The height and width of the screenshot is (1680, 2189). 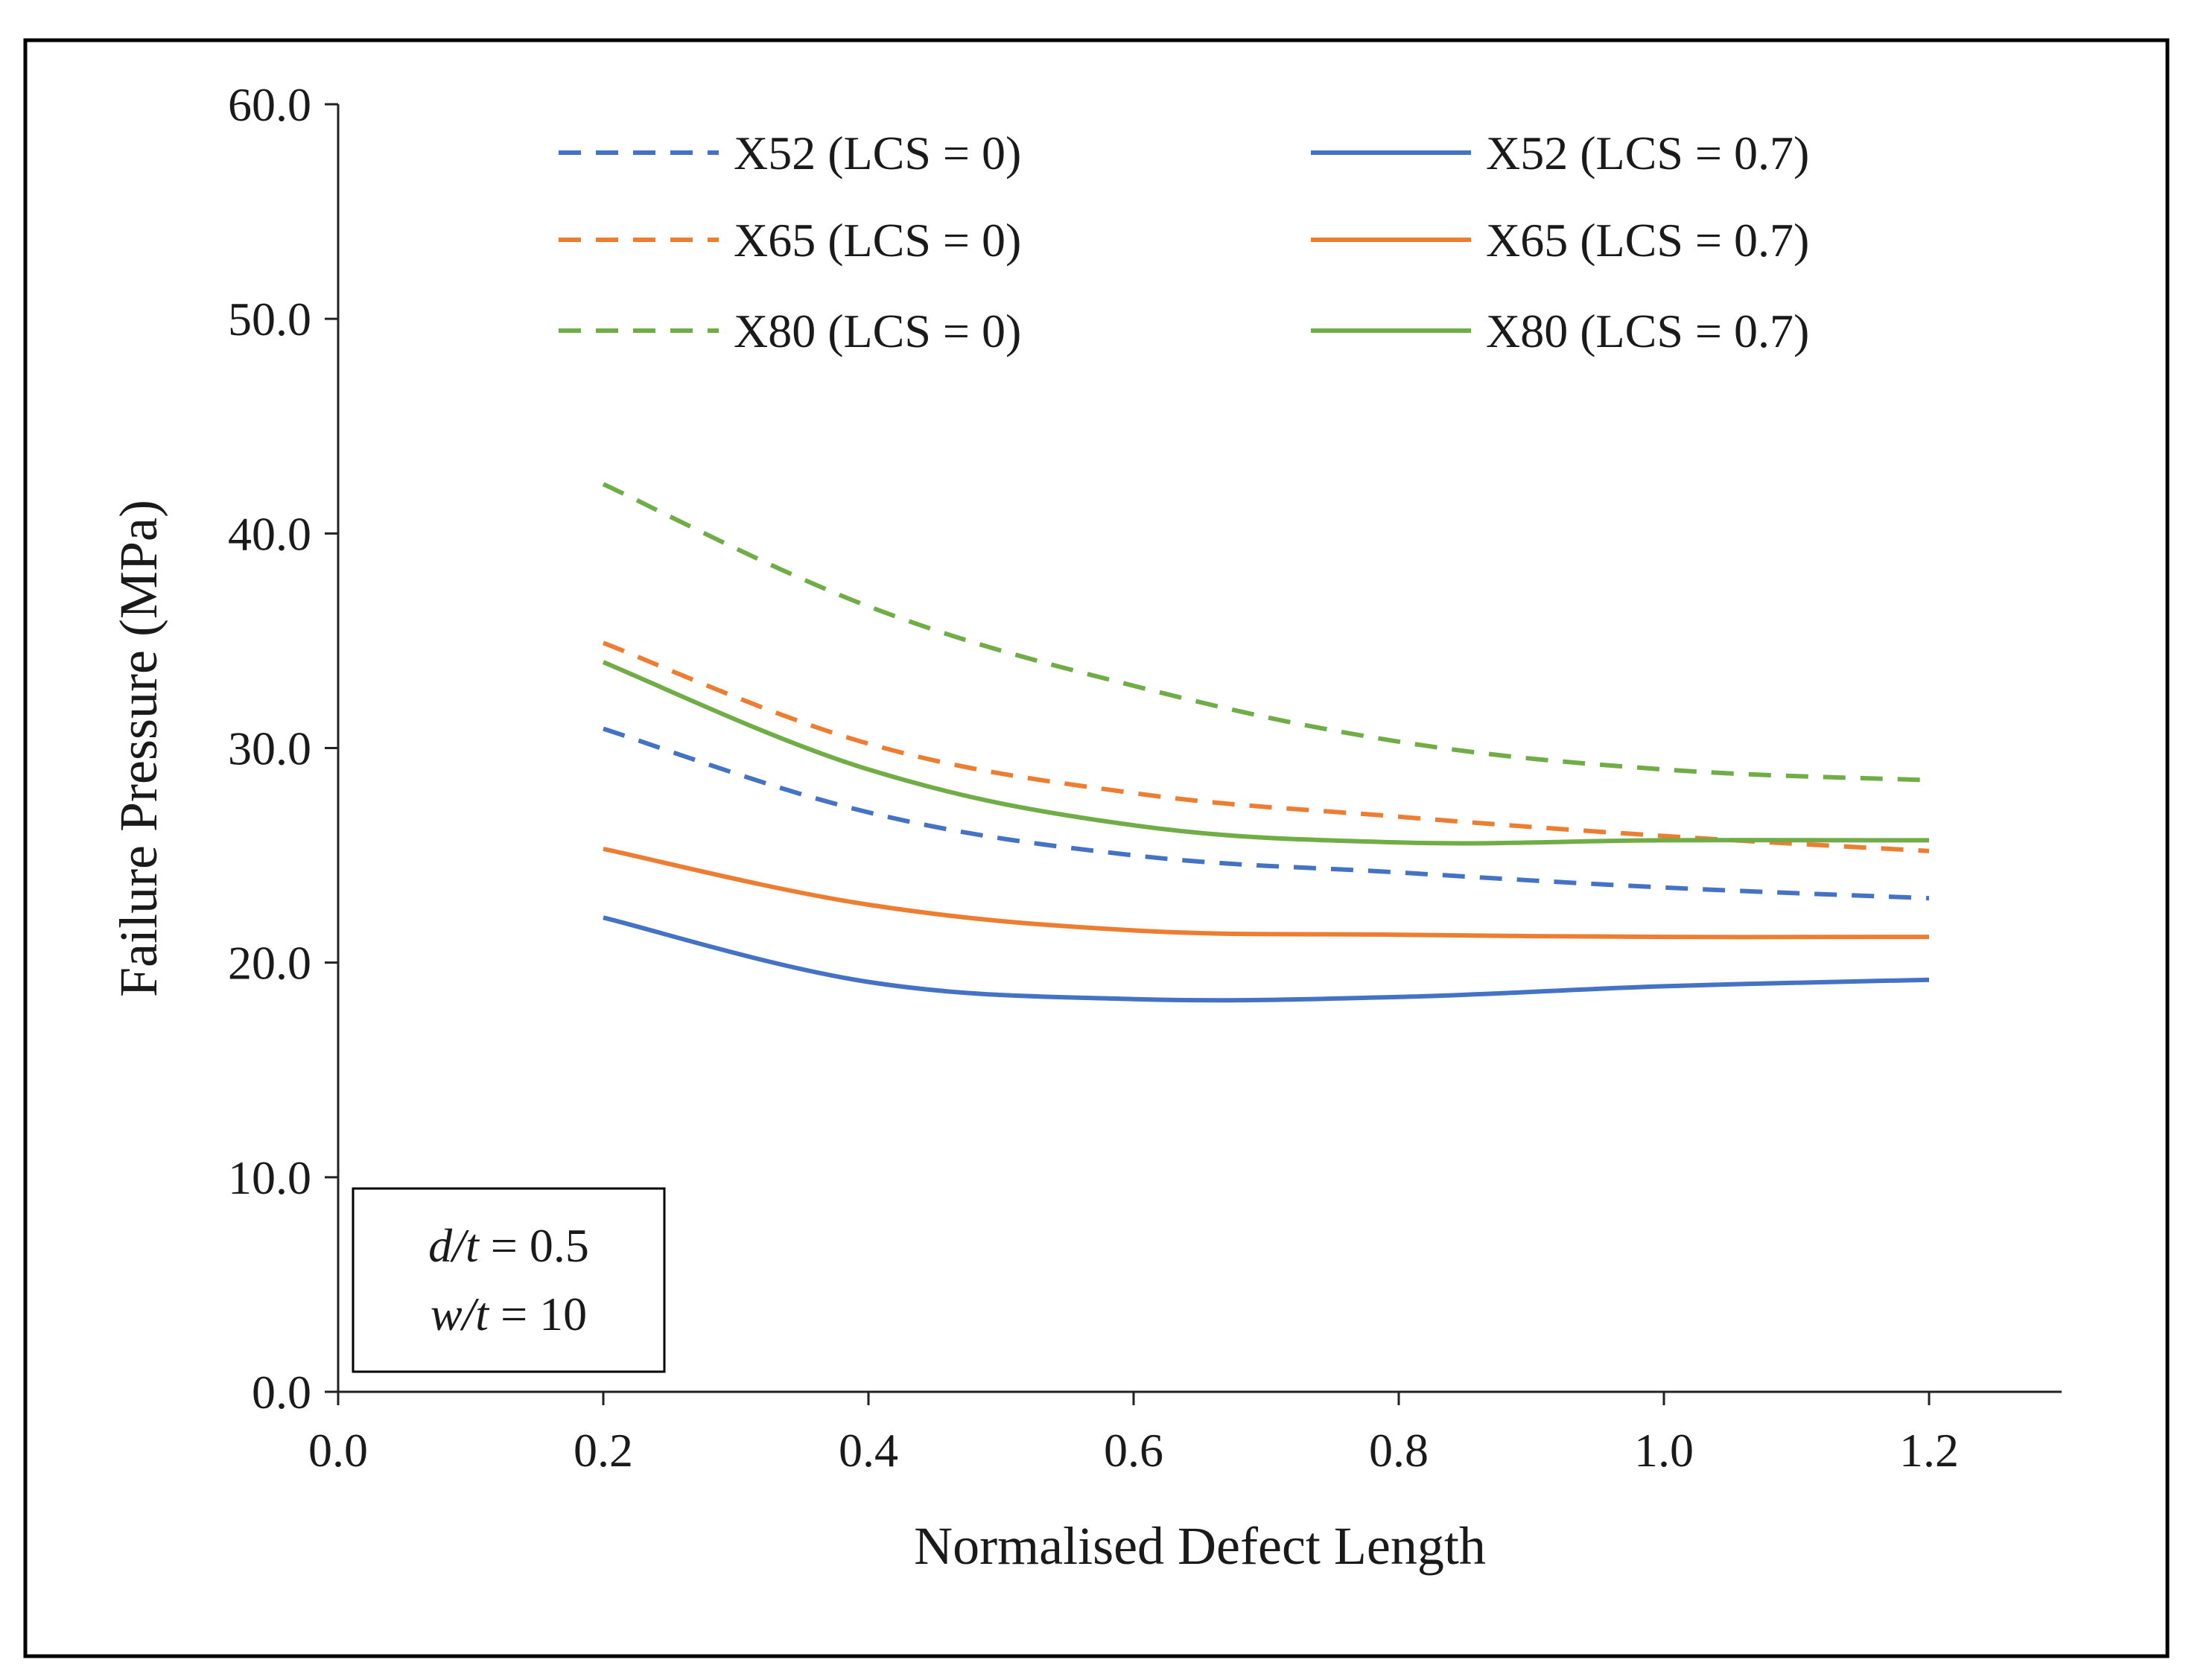 What do you see at coordinates (534, 1245) in the screenshot?
I see `annotation-dt-value: = 0.5` at bounding box center [534, 1245].